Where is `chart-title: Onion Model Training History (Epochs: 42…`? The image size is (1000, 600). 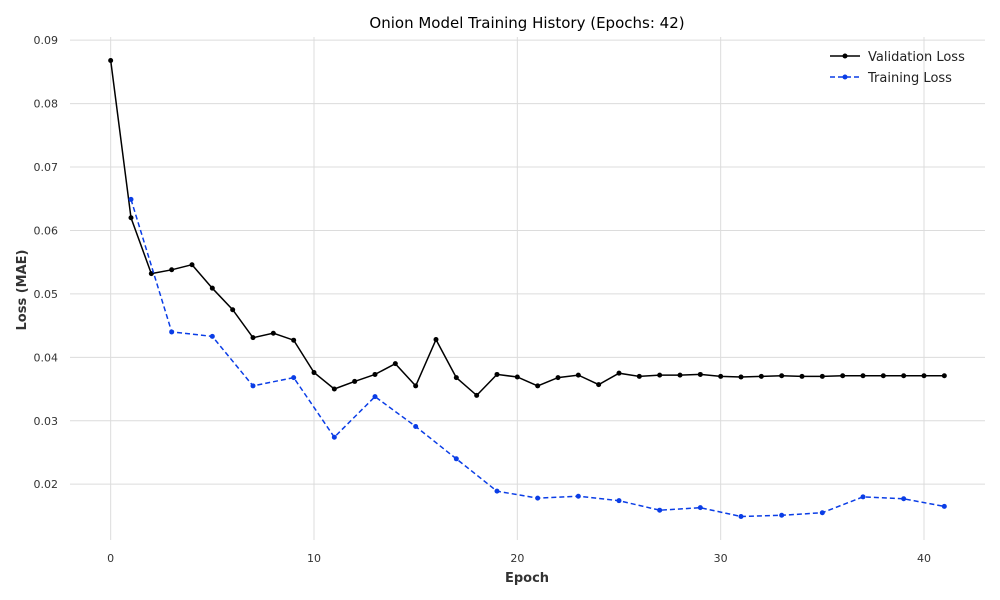 chart-title: Onion Model Training History (Epochs: 42… is located at coordinates (526, 23).